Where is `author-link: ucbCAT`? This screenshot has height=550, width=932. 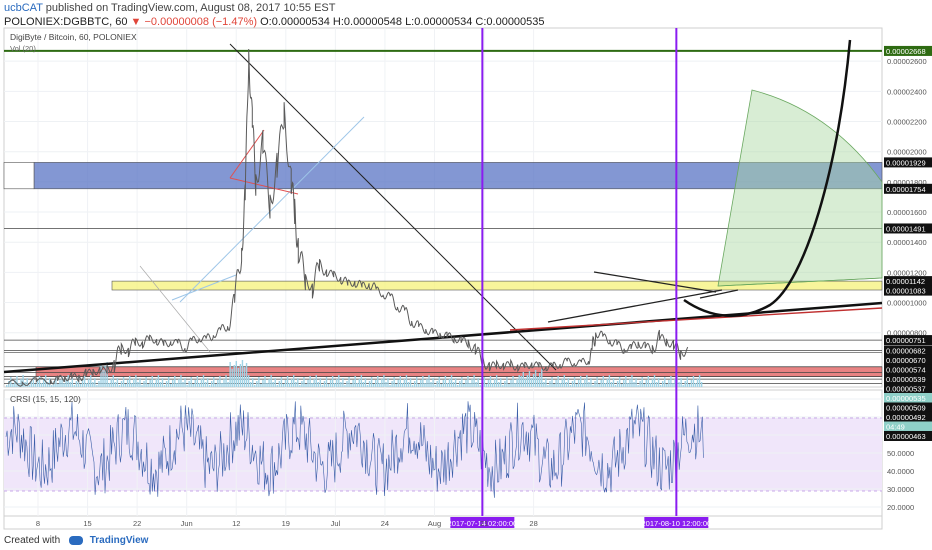
author-link: ucbCAT is located at coordinates (23, 8).